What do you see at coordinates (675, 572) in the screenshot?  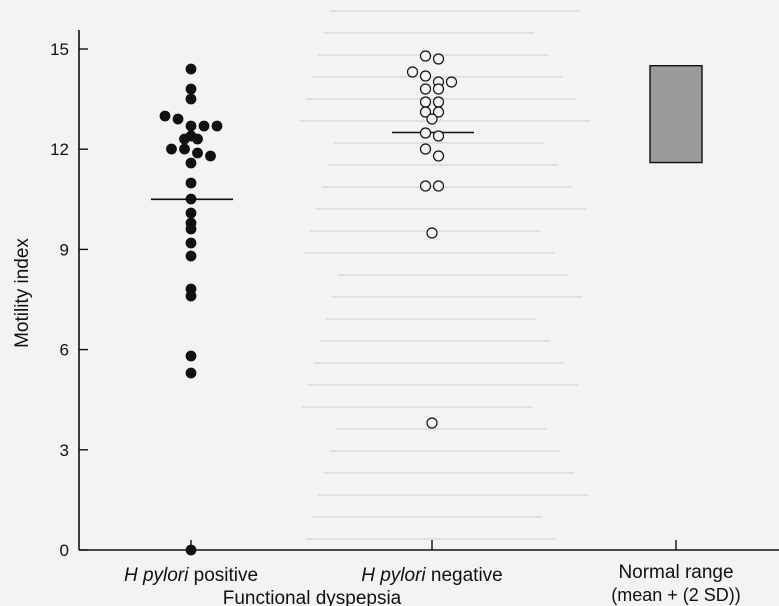 I see `category-label-normal-range: Normal range` at bounding box center [675, 572].